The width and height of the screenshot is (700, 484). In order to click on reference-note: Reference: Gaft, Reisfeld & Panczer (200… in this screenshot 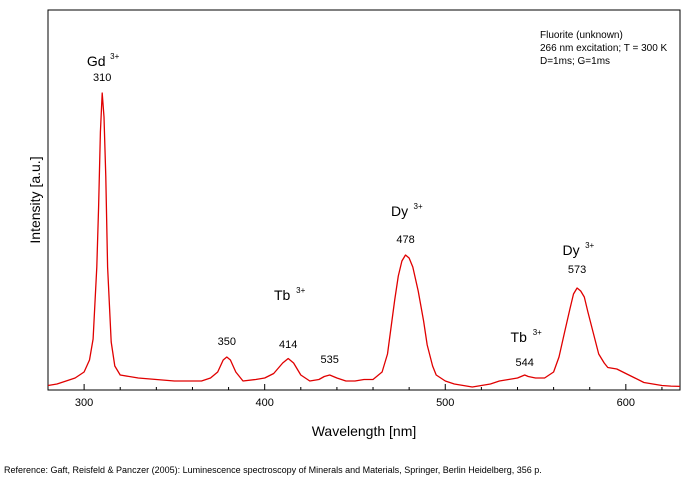, I will do `click(273, 470)`.